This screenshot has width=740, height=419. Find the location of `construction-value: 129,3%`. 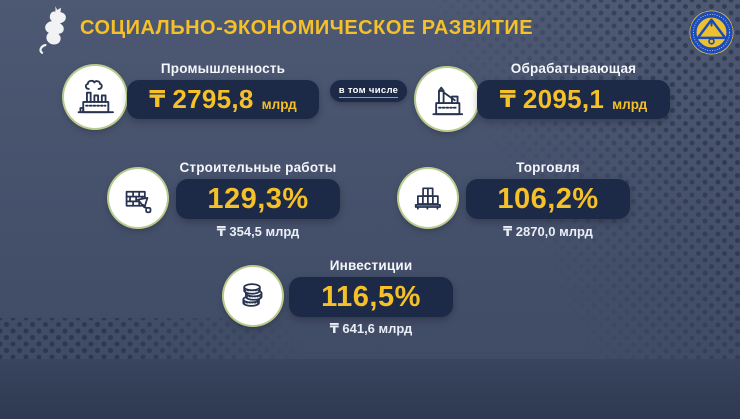

construction-value: 129,3% is located at coordinates (258, 198).